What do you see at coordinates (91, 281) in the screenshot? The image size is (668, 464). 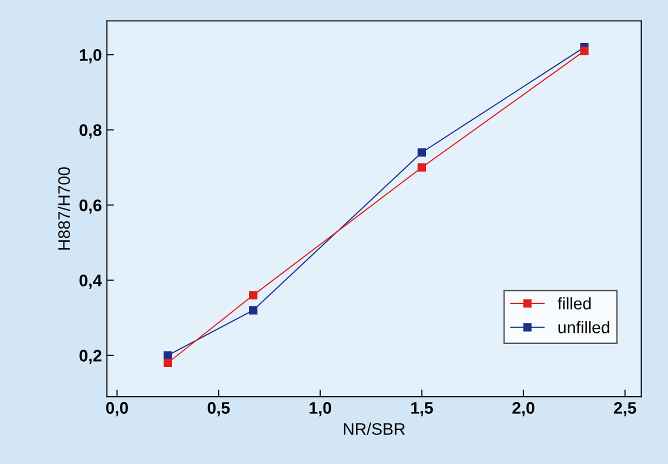 I see `y-tick-label: 0,4` at bounding box center [91, 281].